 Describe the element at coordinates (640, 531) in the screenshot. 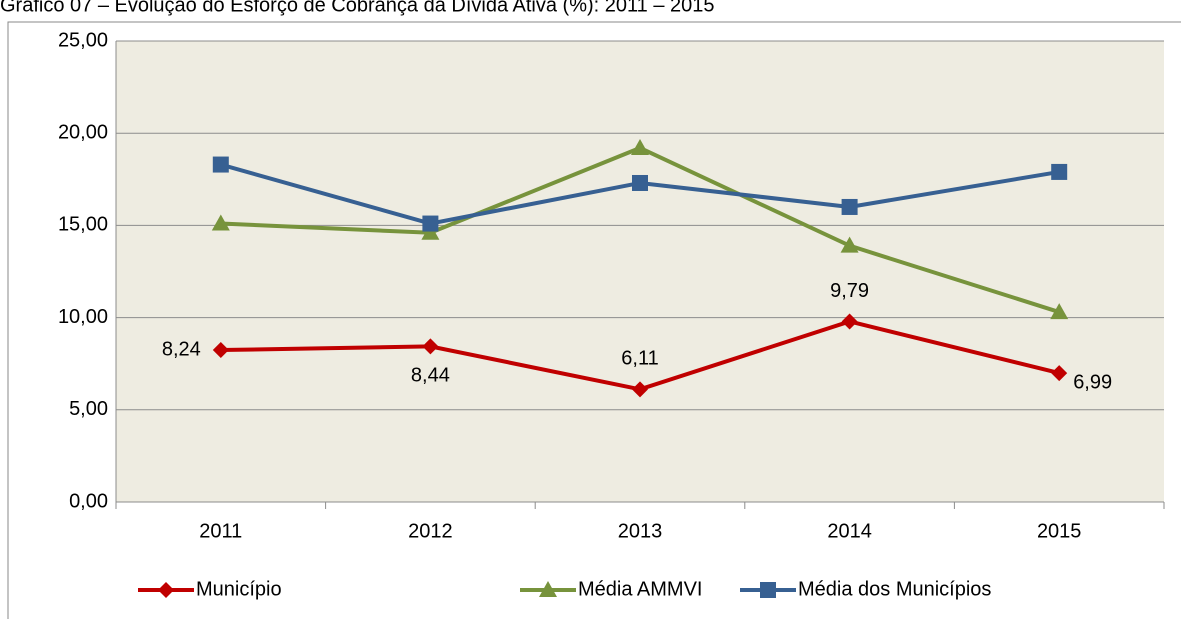

I see `x-tick-label: 2013` at that location.